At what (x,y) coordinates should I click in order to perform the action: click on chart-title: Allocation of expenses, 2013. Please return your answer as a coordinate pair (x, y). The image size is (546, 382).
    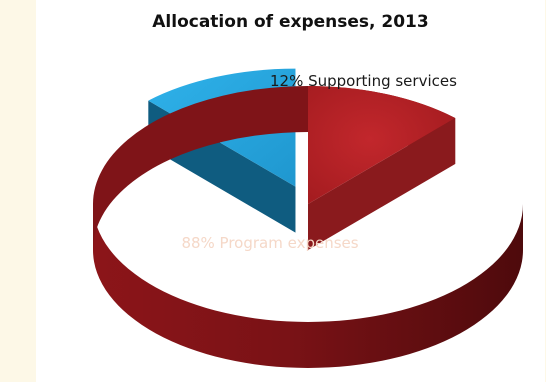
    Looking at the image, I should click on (290, 22).